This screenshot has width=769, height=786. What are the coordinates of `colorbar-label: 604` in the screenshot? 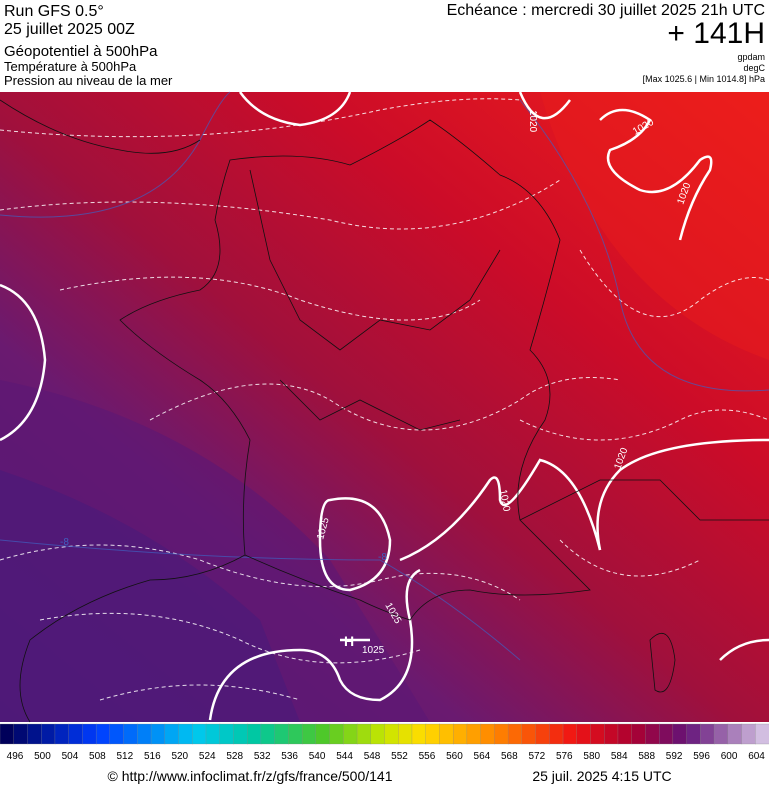 It's located at (756, 756).